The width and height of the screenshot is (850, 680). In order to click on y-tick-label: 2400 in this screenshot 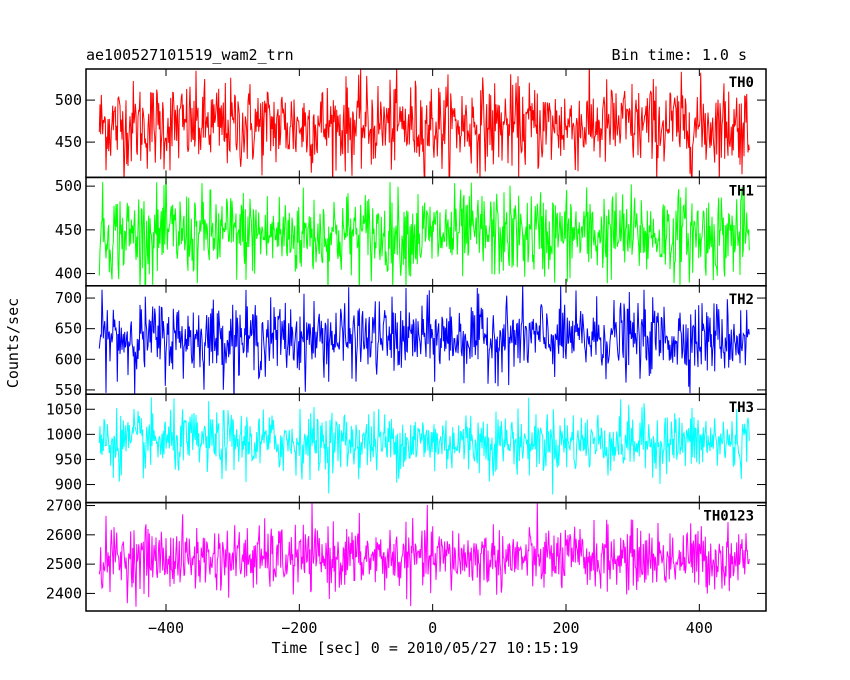, I will do `click(64, 593)`.